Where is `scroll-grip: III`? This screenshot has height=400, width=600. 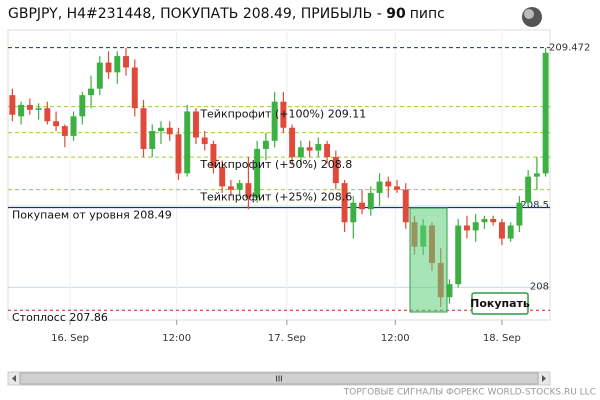 scroll-grip: III is located at coordinates (278, 379).